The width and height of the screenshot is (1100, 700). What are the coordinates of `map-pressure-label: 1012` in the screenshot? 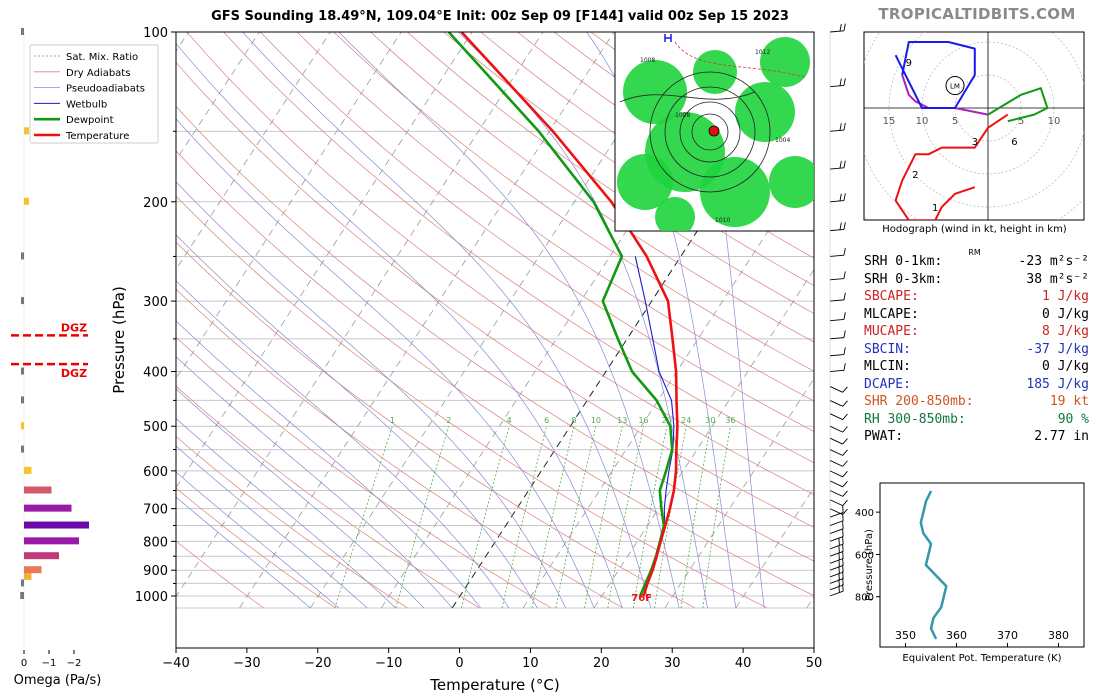 It's located at (762, 52).